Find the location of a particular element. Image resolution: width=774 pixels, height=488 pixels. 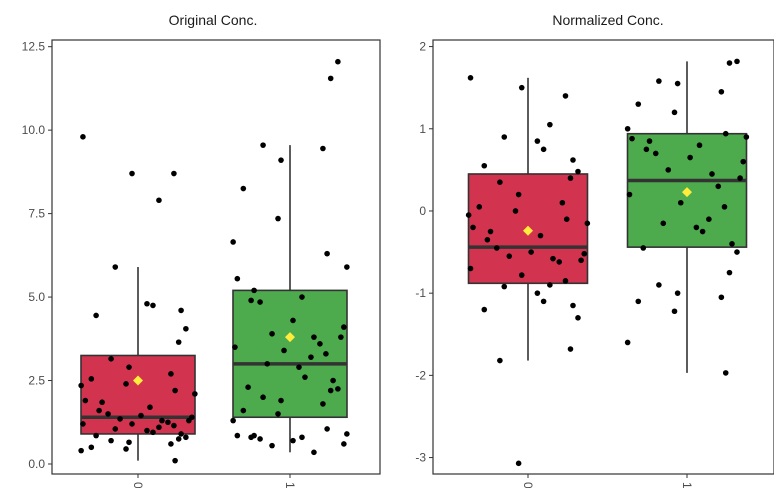

y-tick-label: 2 is located at coordinates (422, 47).